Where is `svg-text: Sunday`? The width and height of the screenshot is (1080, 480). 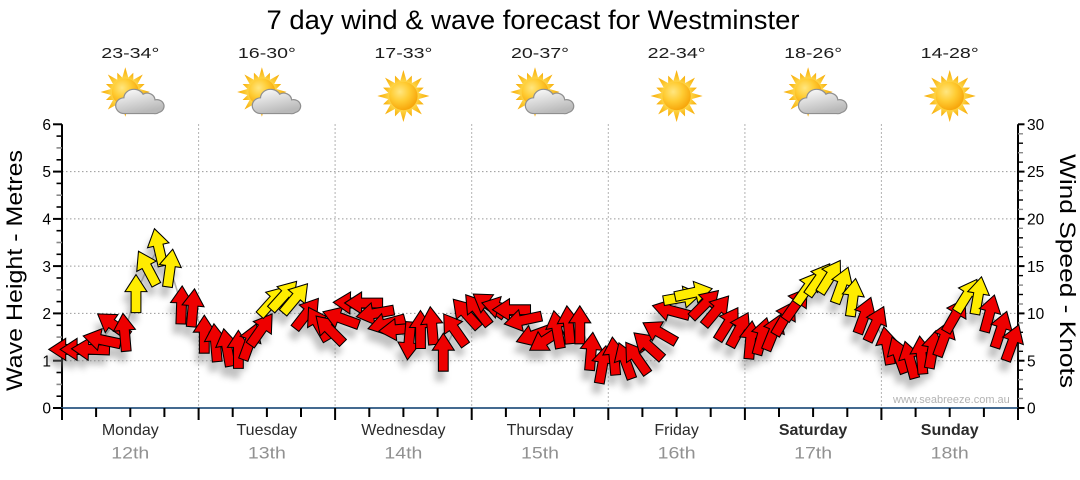 svg-text: Sunday is located at coordinates (950, 430).